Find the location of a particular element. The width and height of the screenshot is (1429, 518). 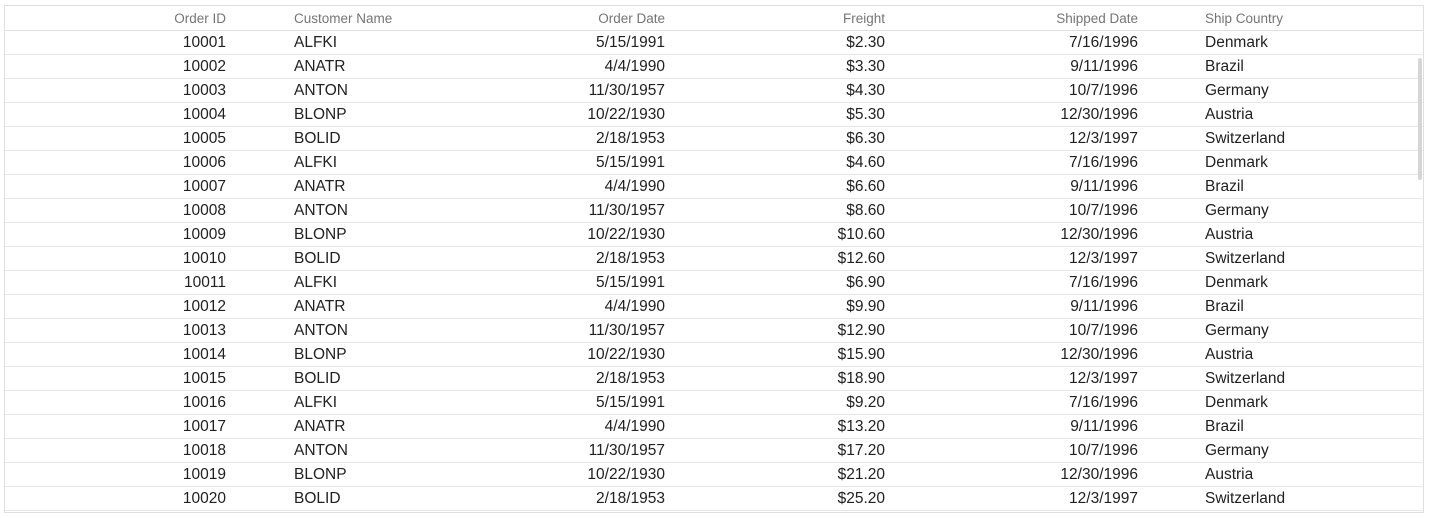

cell-order-id: 10018 is located at coordinates (204, 450).